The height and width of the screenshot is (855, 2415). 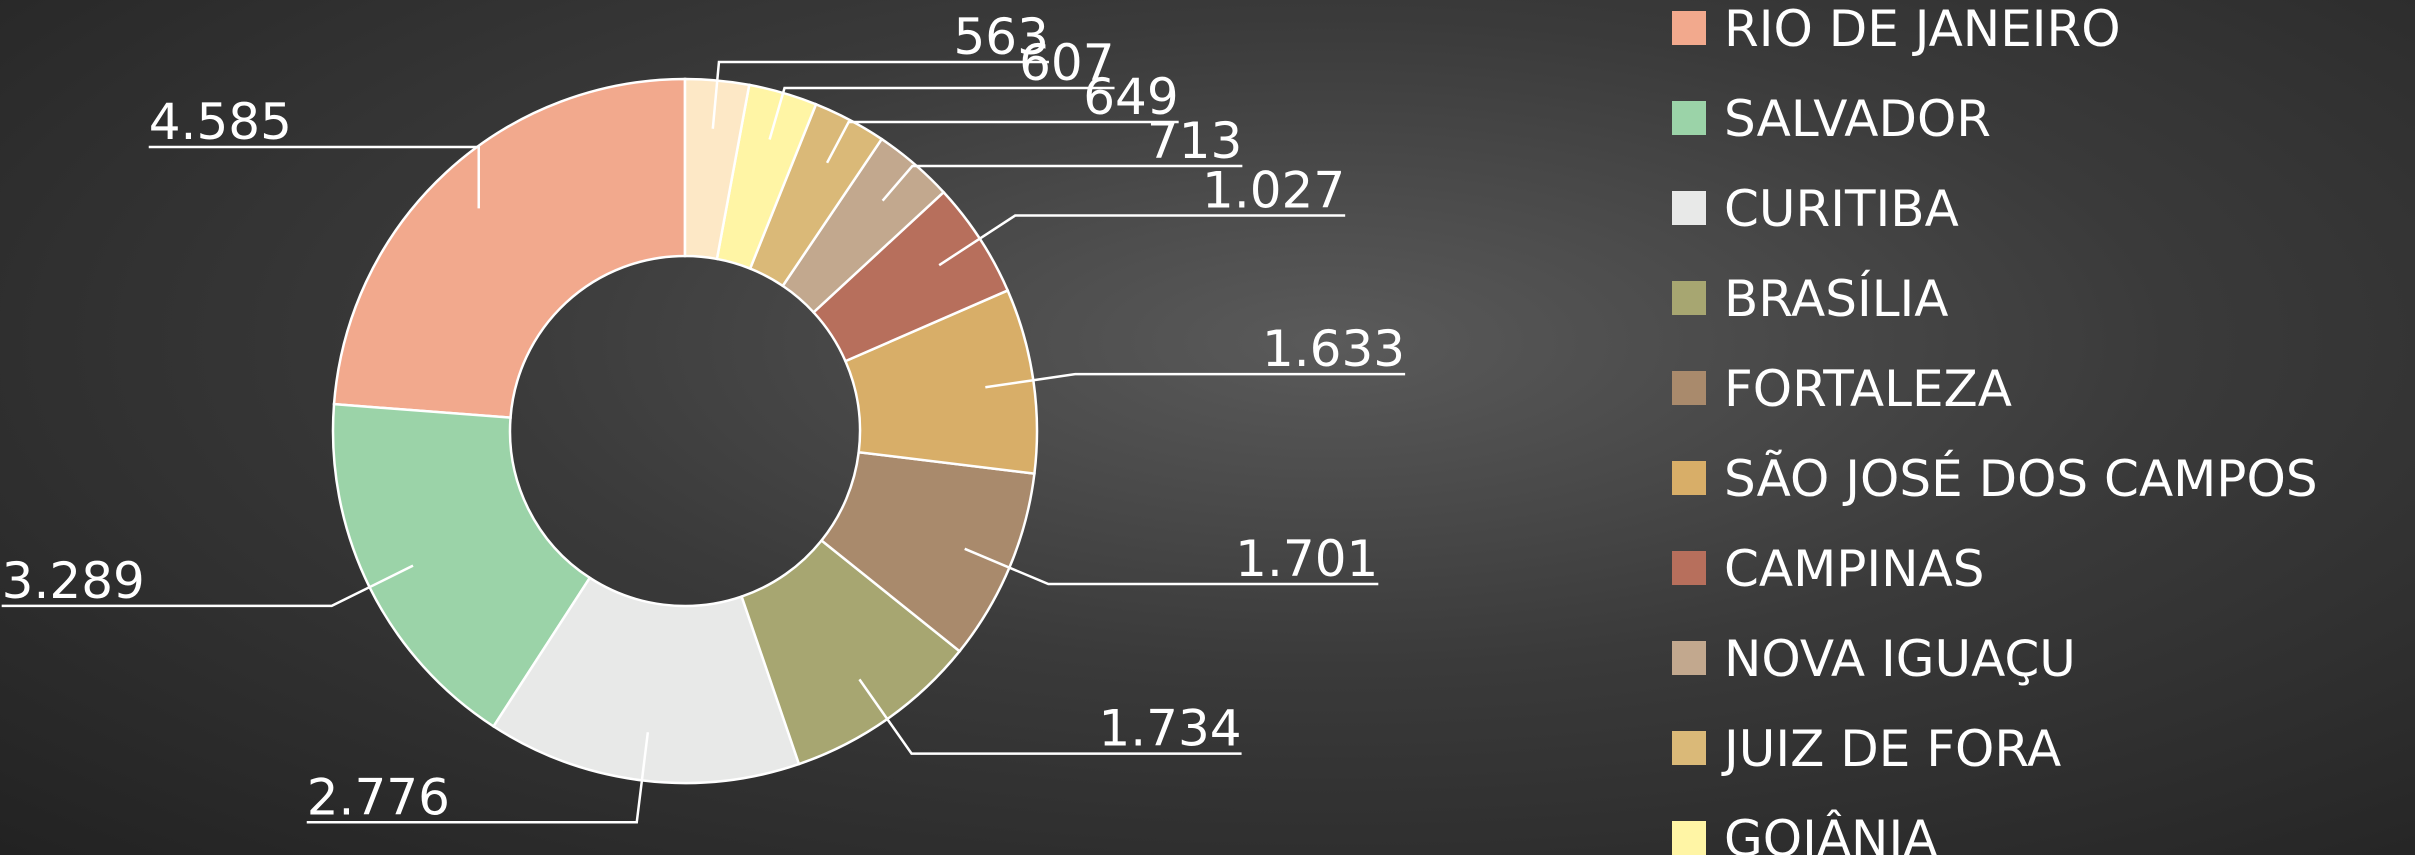 What do you see at coordinates (1333, 349) in the screenshot?
I see `value-label: 1.633` at bounding box center [1333, 349].